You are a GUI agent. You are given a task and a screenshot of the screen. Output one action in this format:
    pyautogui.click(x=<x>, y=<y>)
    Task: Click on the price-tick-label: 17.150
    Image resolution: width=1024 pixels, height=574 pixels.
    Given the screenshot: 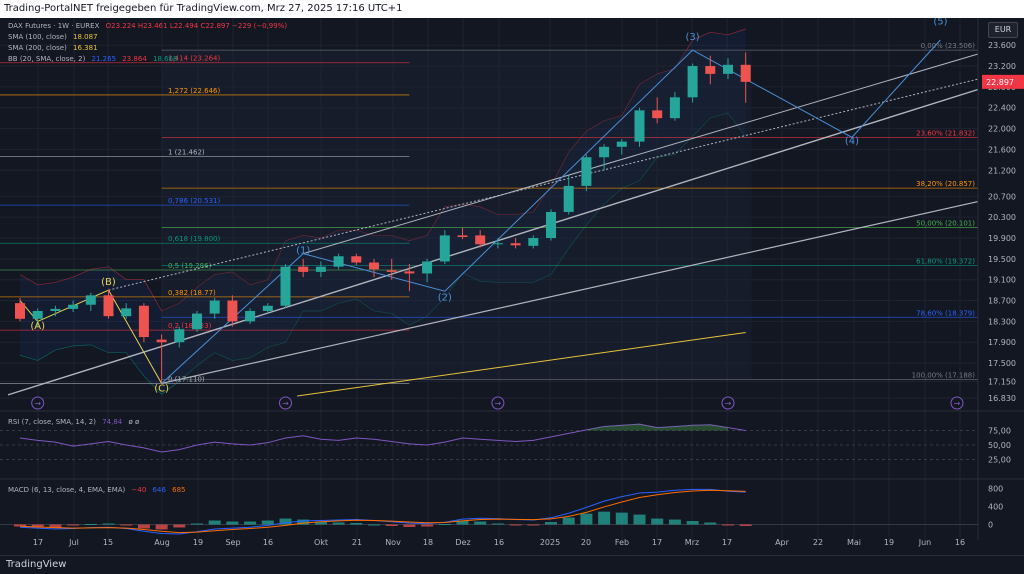 What is the action you would take?
    pyautogui.click(x=1002, y=381)
    